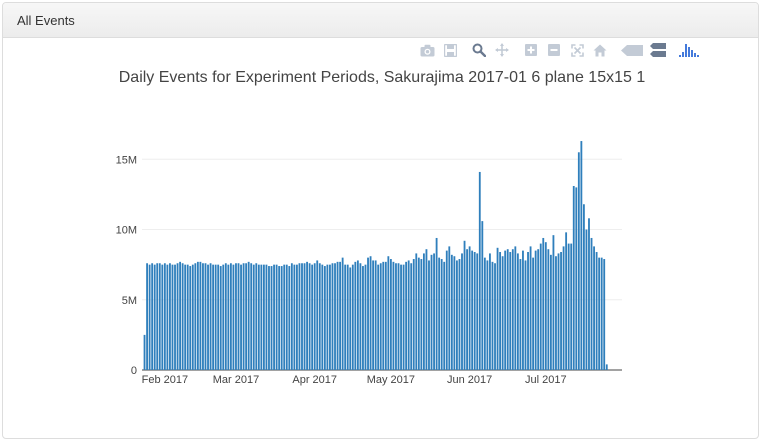 Image resolution: width=763 pixels, height=443 pixels. I want to click on y-tick-label: 10M, so click(126, 231).